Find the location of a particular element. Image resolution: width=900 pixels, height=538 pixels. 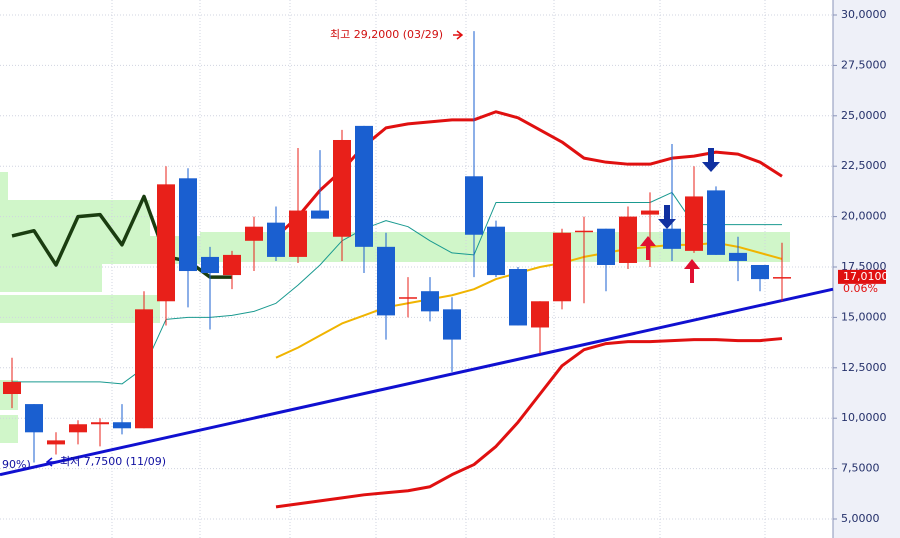

y-axis-panel is located at coordinates (866, 269).